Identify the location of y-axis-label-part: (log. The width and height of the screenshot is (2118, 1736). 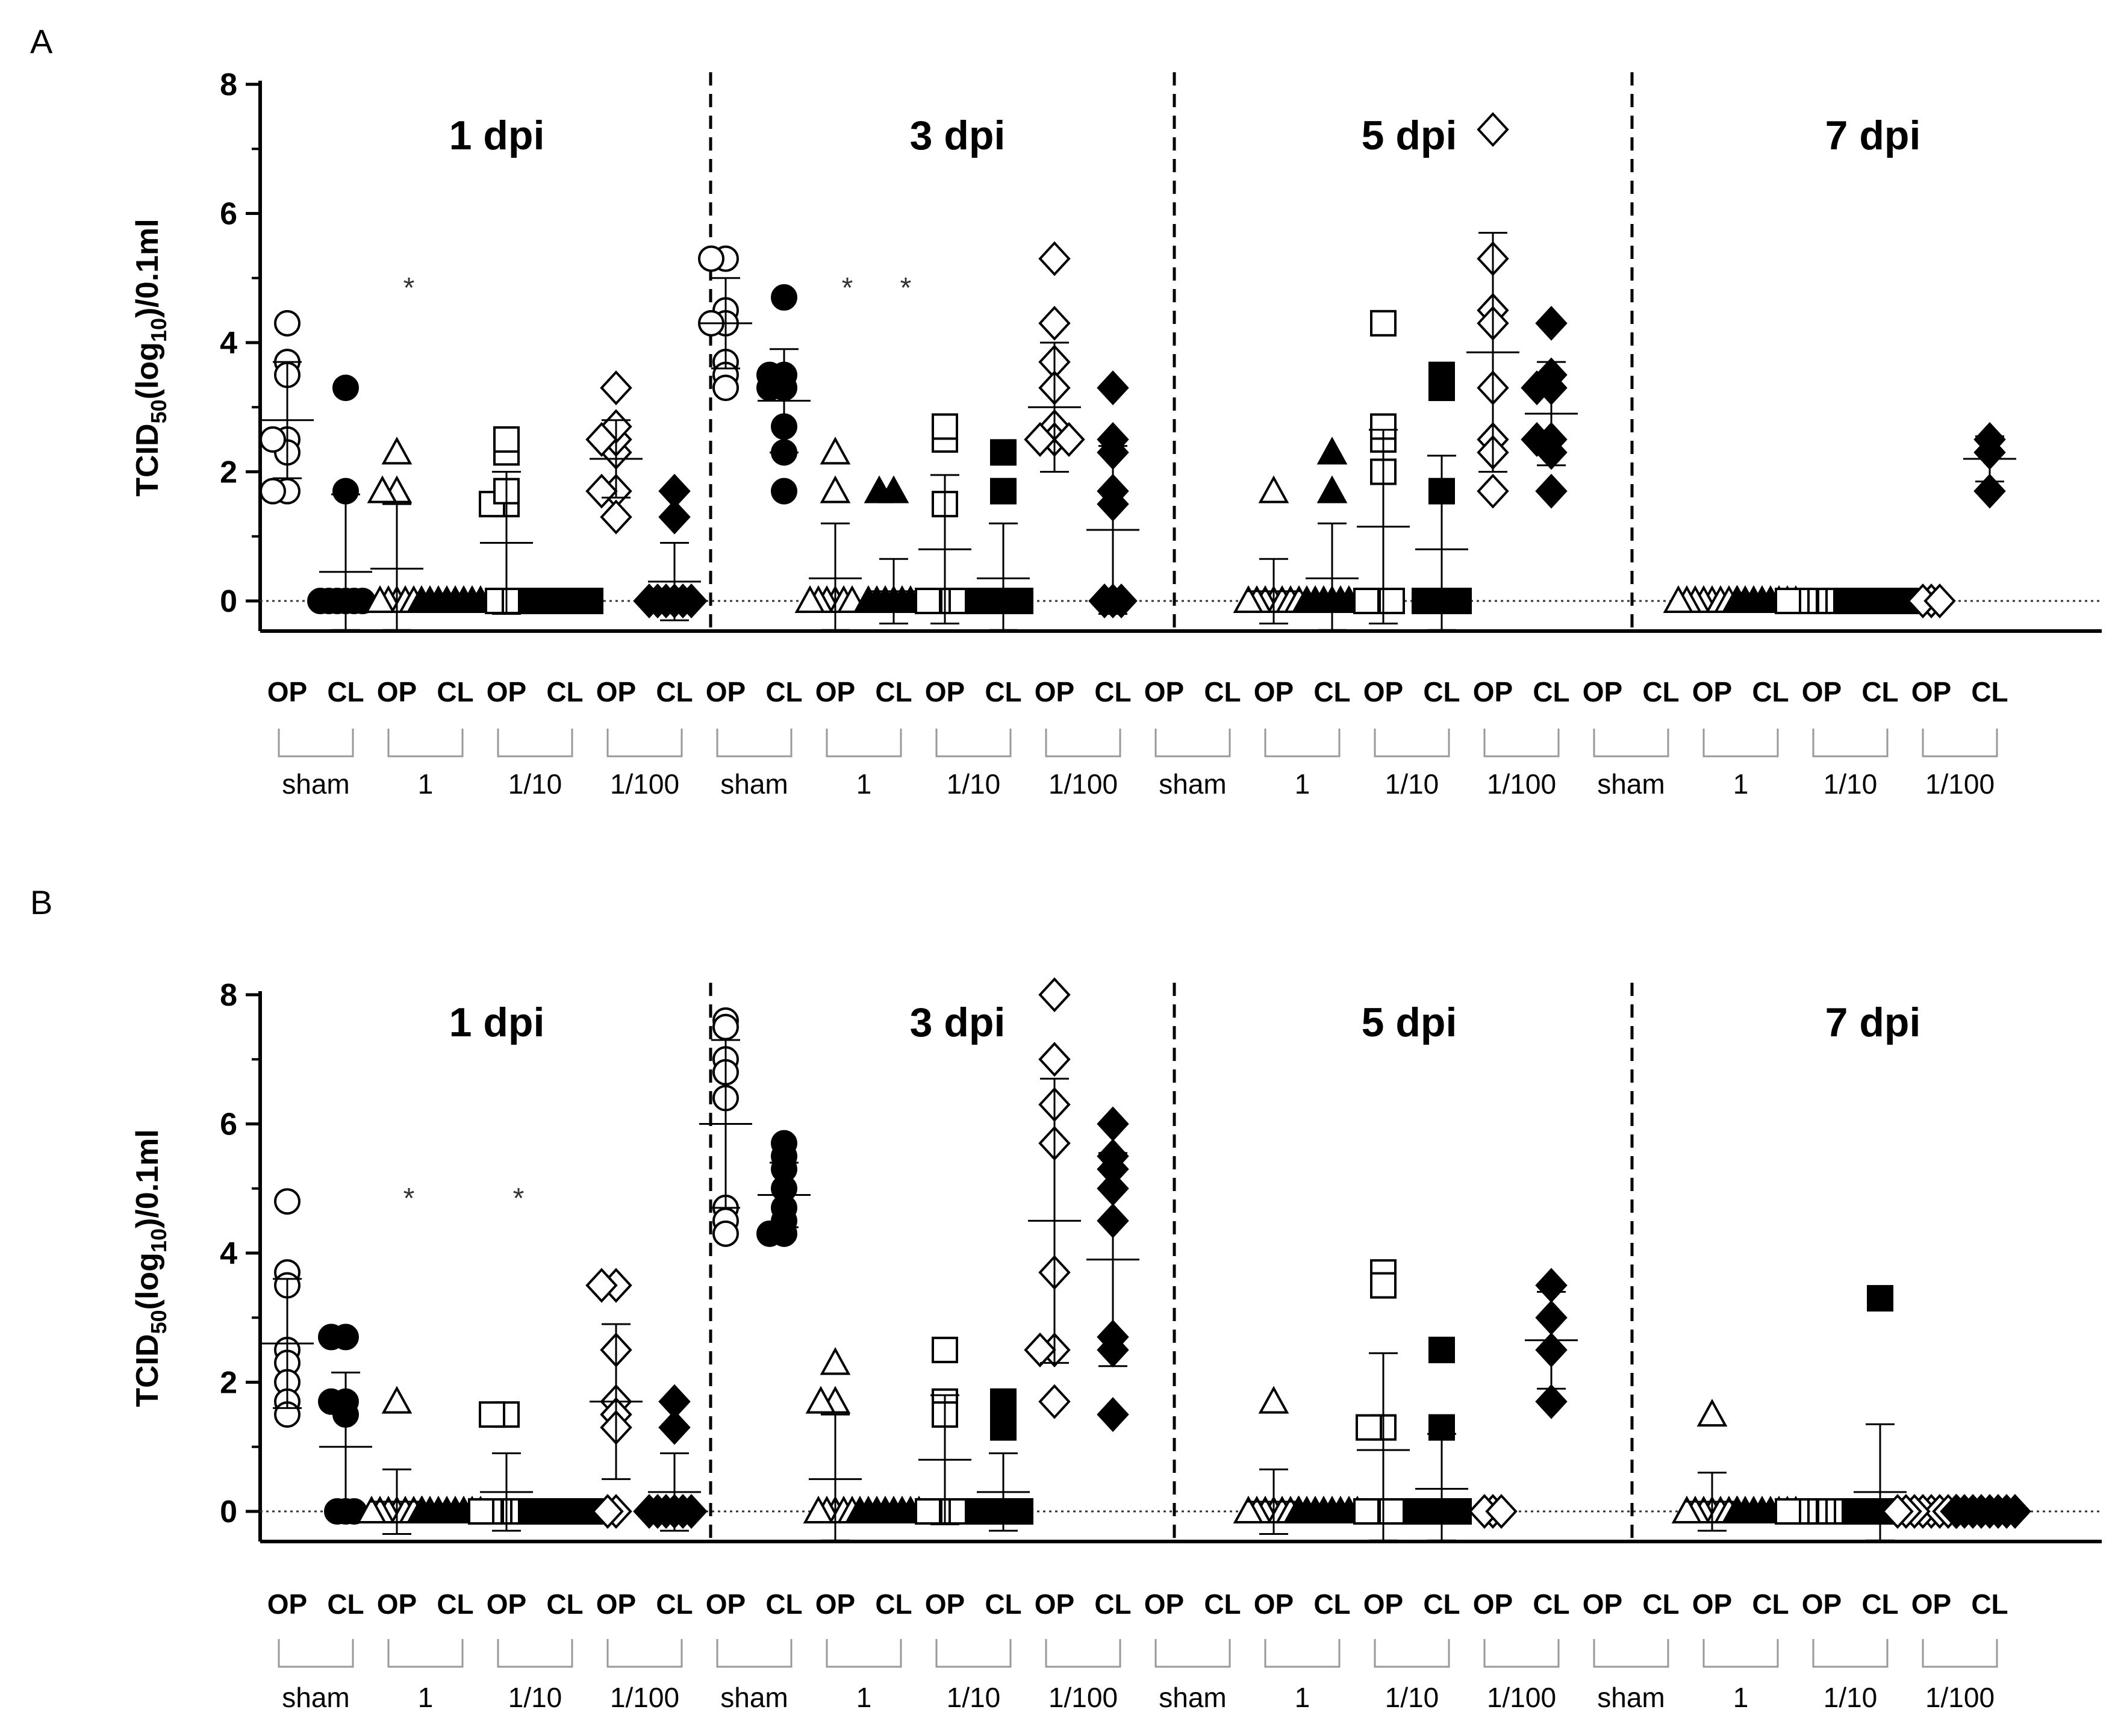
(148, 1281).